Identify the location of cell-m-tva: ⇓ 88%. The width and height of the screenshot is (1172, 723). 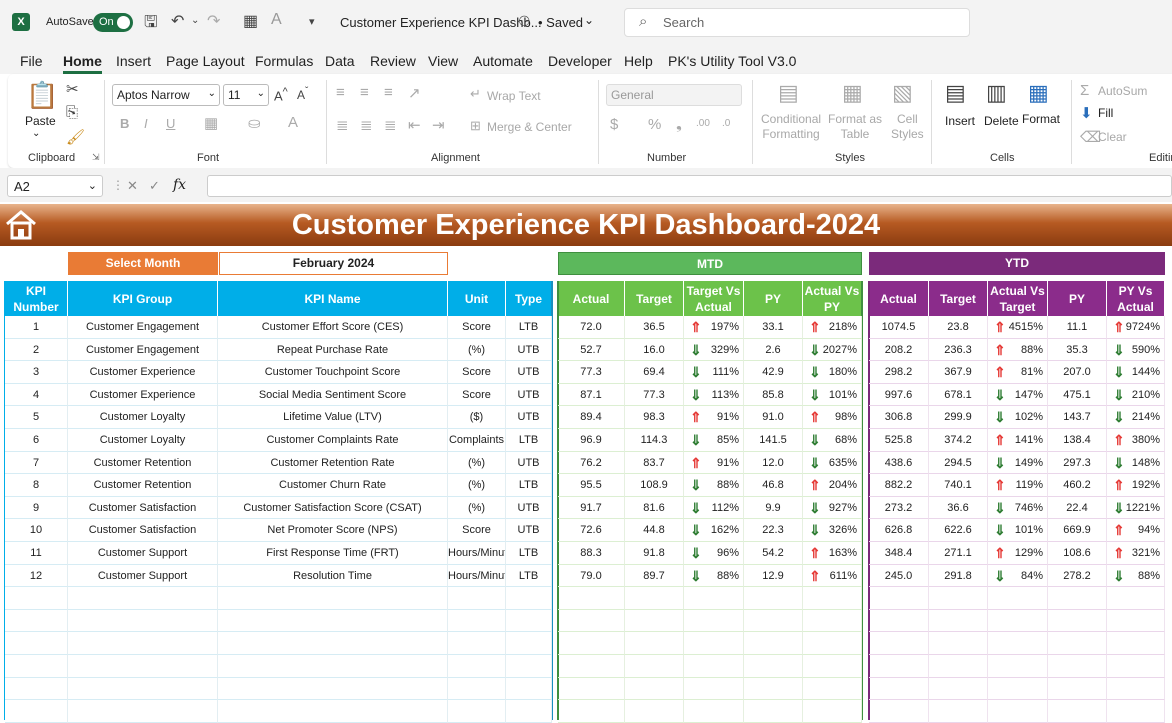
(714, 485).